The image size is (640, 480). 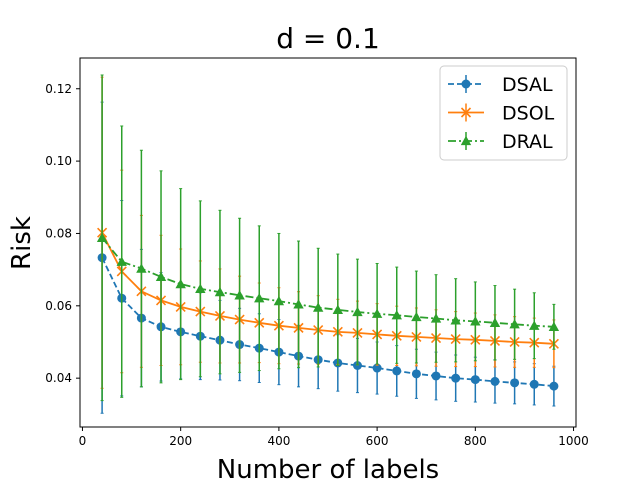 I want to click on y-tick-label: 0.04, so click(x=58, y=378).